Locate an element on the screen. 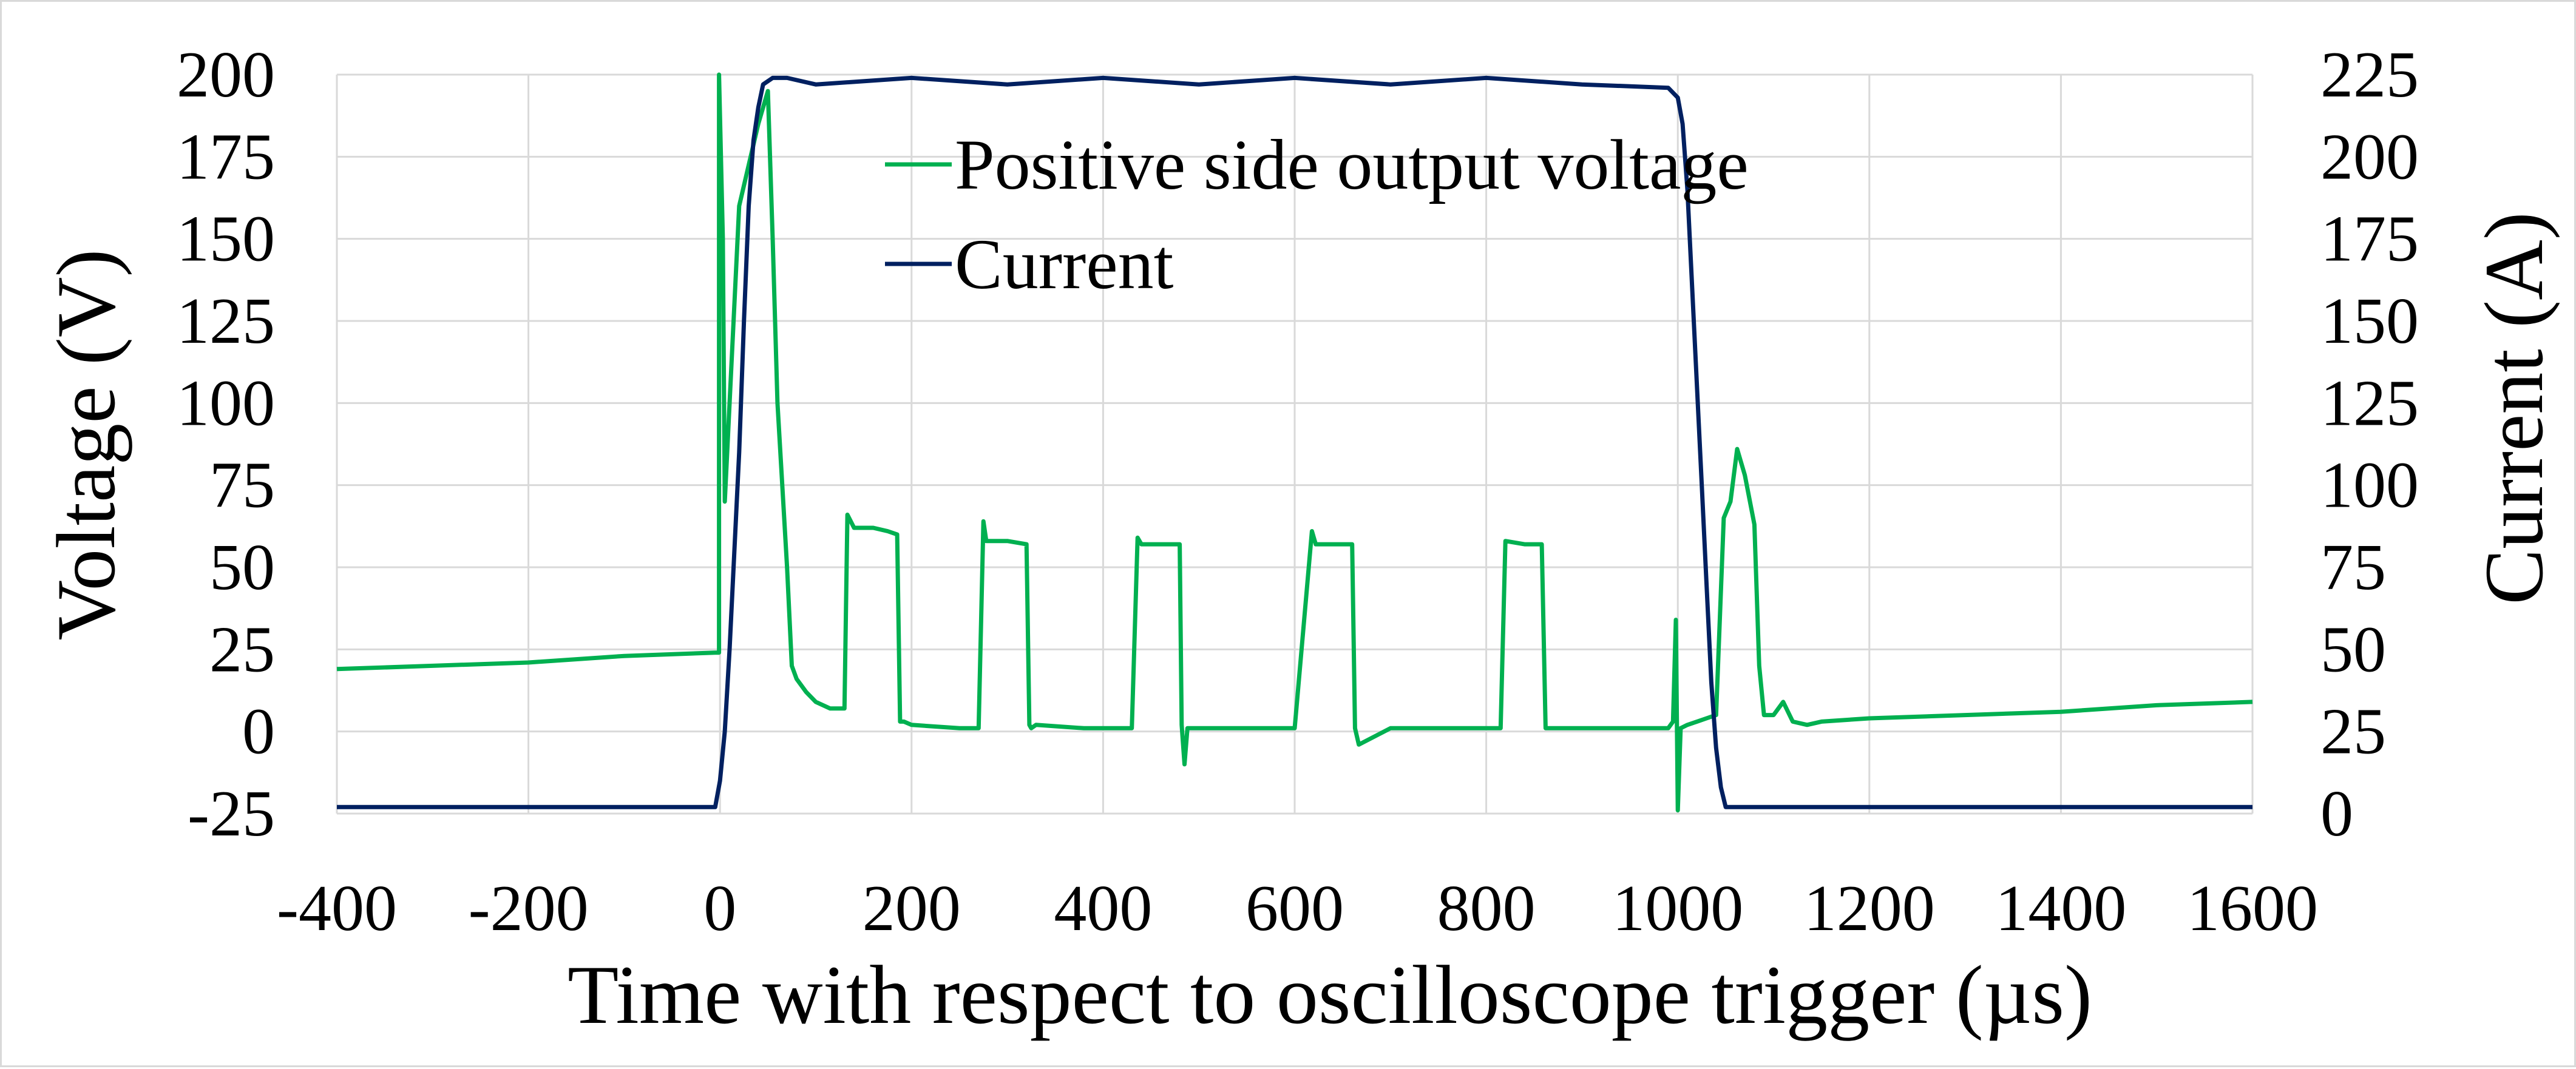  x-tick-label: 0 is located at coordinates (720, 909).